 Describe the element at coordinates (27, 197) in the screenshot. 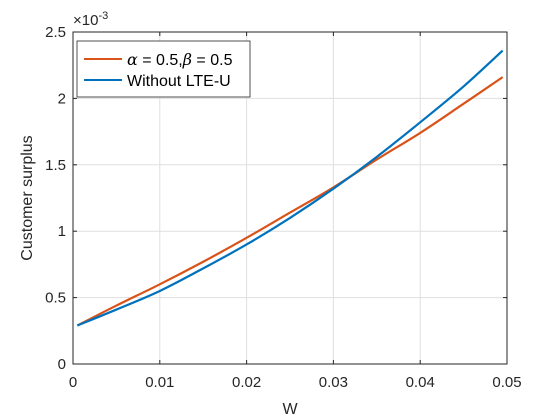

I see `y-axis-label: Customer surplus` at that location.